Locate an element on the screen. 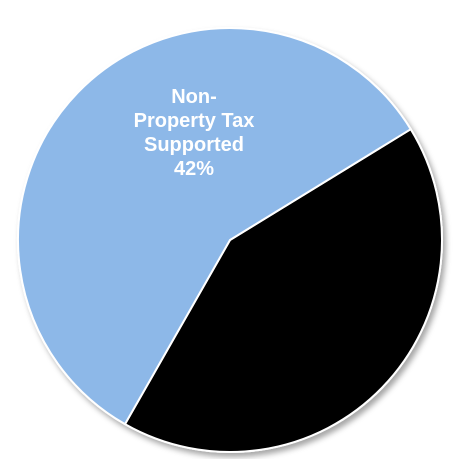 The width and height of the screenshot is (461, 459). pie-slice-label-line: Supported* is located at coordinates (268, 353).